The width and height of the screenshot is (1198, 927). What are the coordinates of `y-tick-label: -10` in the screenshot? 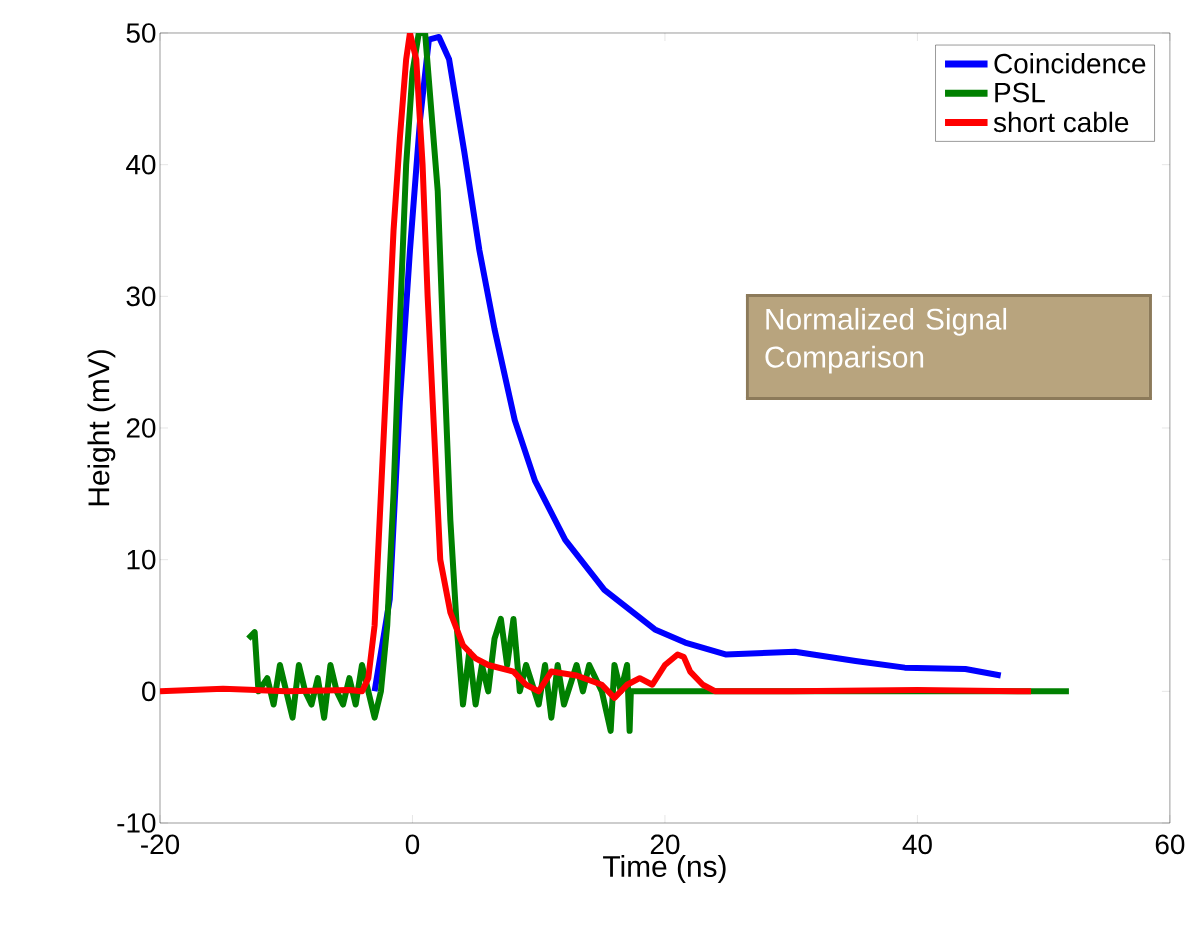 It's located at (136, 823).